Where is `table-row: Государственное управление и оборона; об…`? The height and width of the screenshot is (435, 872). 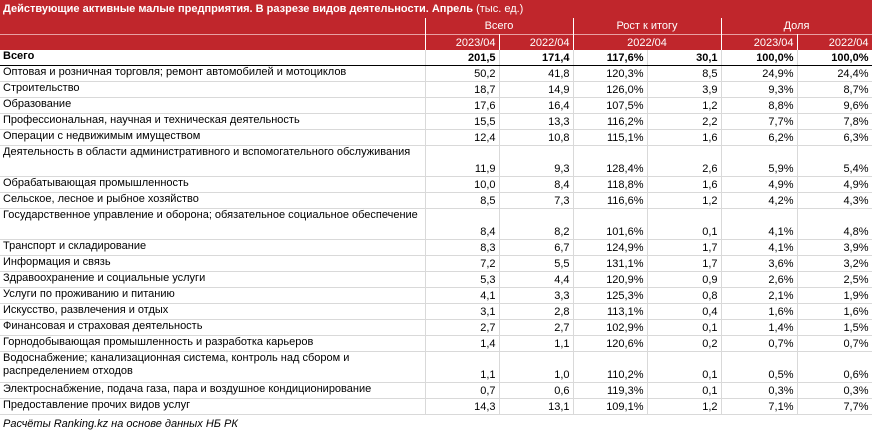
table-row: Государственное управление и оборона; об… is located at coordinates (436, 224).